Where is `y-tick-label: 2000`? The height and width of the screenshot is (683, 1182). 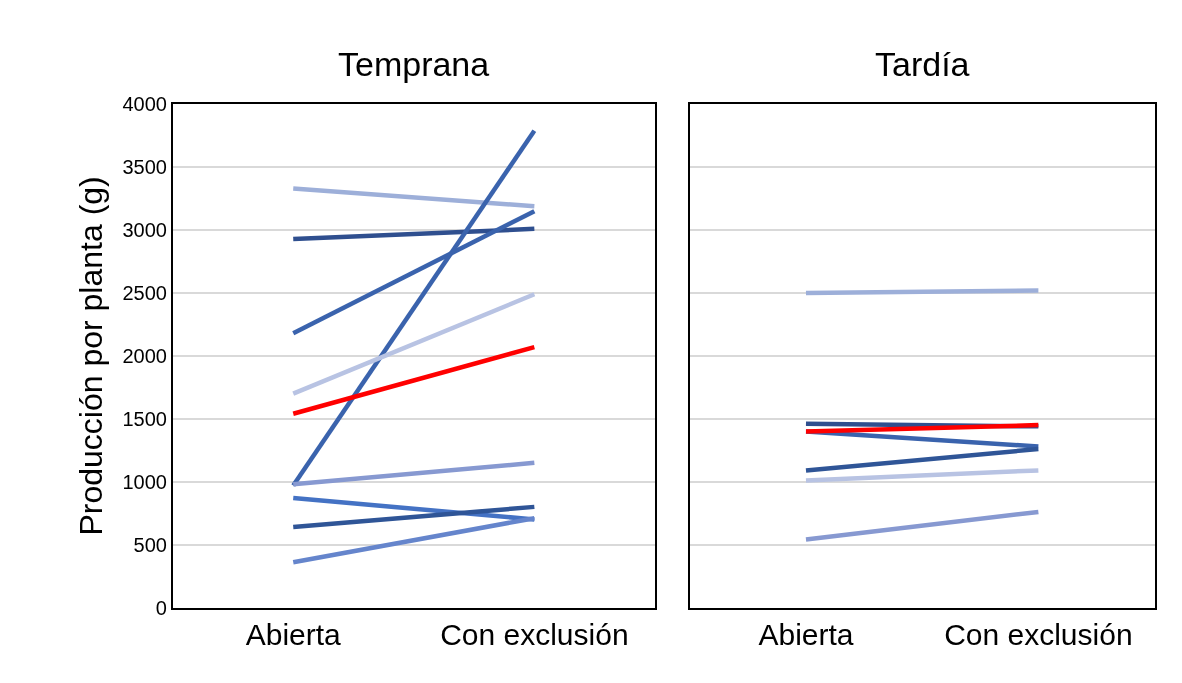 y-tick-label: 2000 is located at coordinates (144, 355).